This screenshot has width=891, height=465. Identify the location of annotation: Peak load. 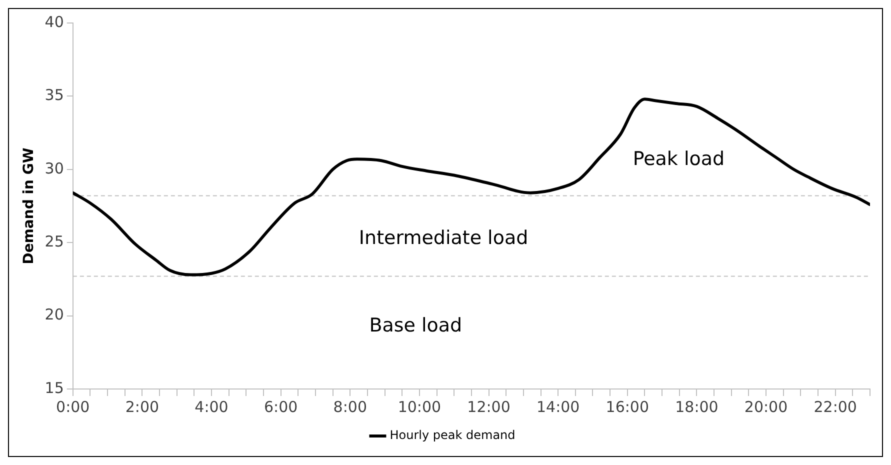
(678, 159).